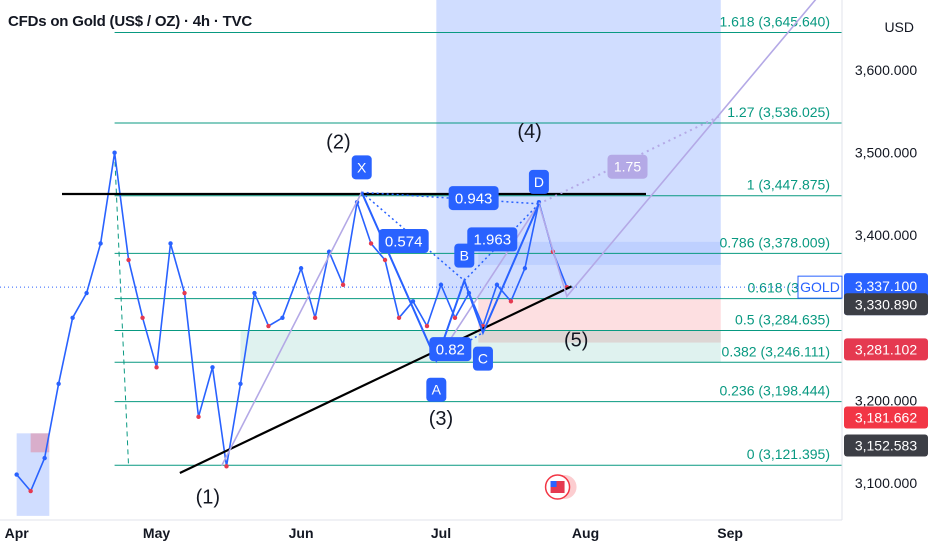 The height and width of the screenshot is (550, 932). What do you see at coordinates (156, 533) in the screenshot?
I see `x-tick-label: May` at bounding box center [156, 533].